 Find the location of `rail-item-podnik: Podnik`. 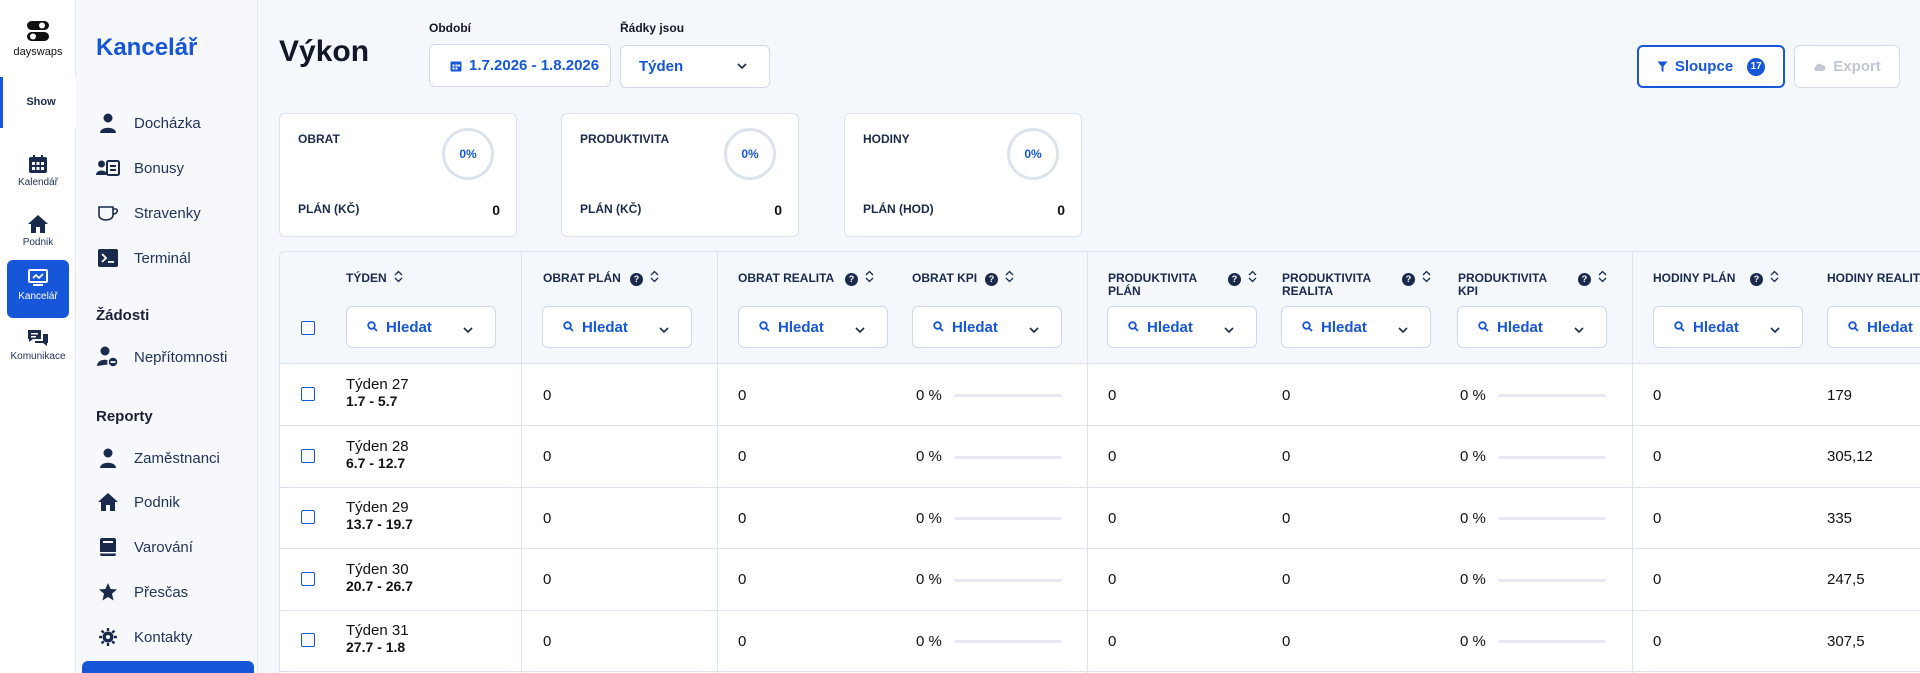

rail-item-podnik: Podnik is located at coordinates (38, 235).